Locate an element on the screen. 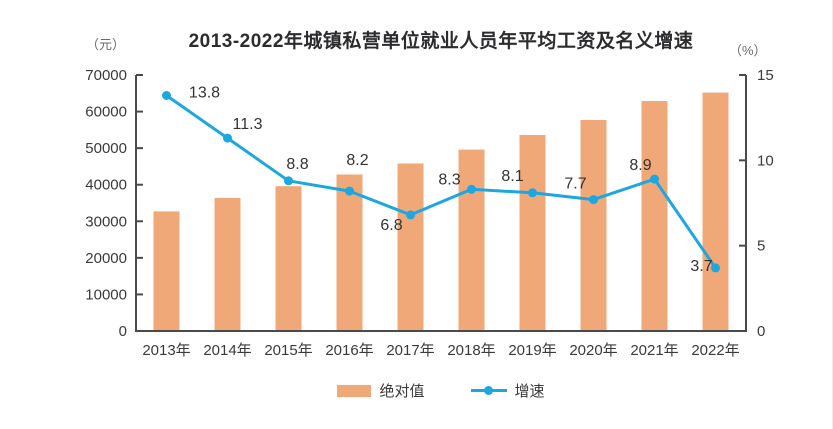  left-tick-label: 30000 is located at coordinates (106, 221).